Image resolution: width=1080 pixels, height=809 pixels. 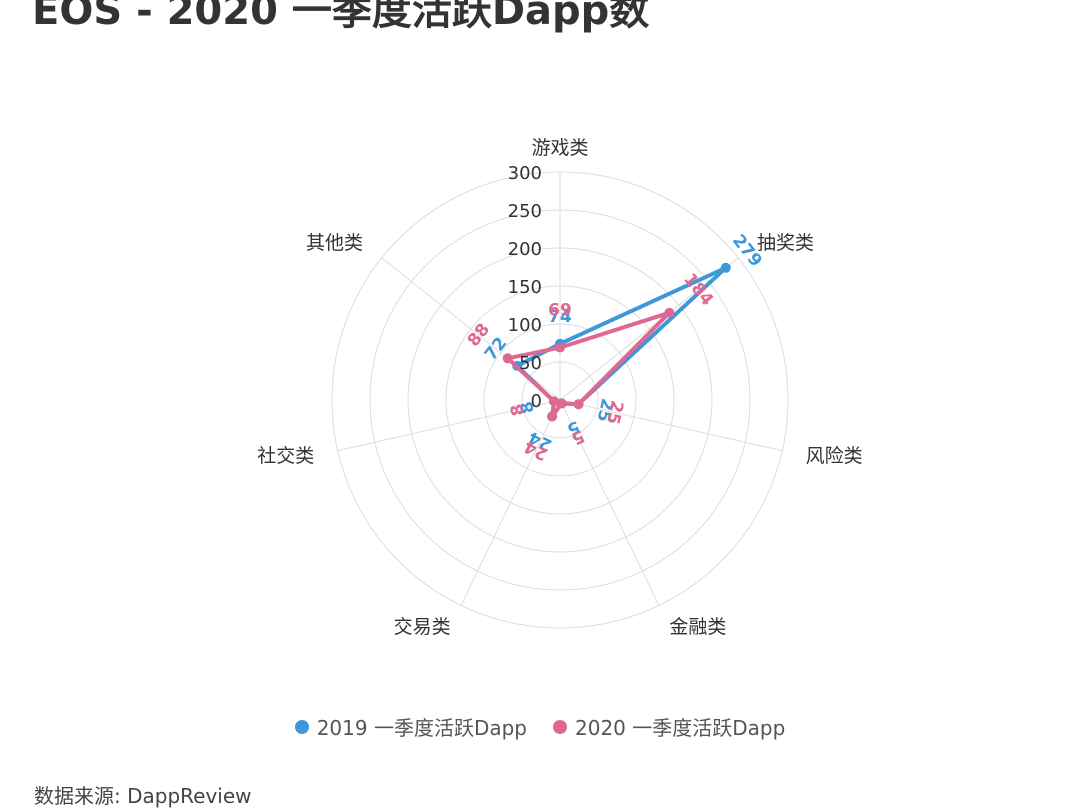 I want to click on category-label: 社交类, so click(x=285, y=456).